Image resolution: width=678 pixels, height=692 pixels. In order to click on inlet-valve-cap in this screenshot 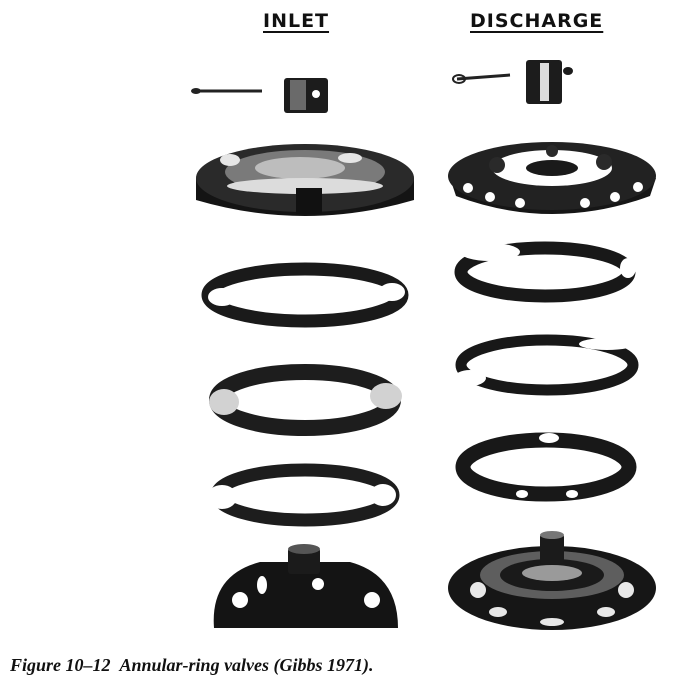, I will do `click(305, 586)`.